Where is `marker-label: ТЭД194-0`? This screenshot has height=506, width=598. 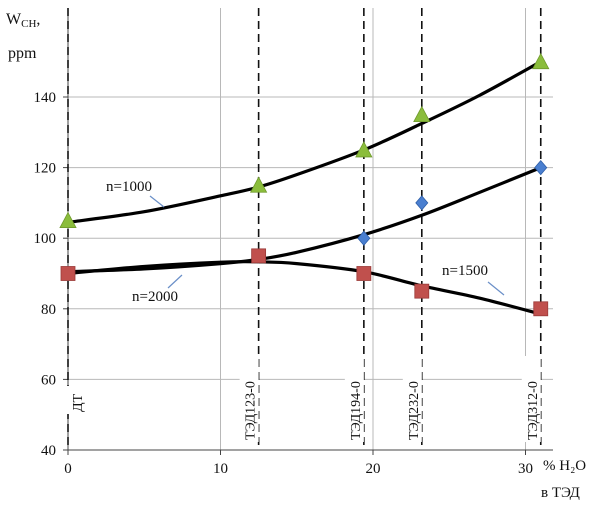 marker-label: ТЭД194-0 is located at coordinates (356, 410).